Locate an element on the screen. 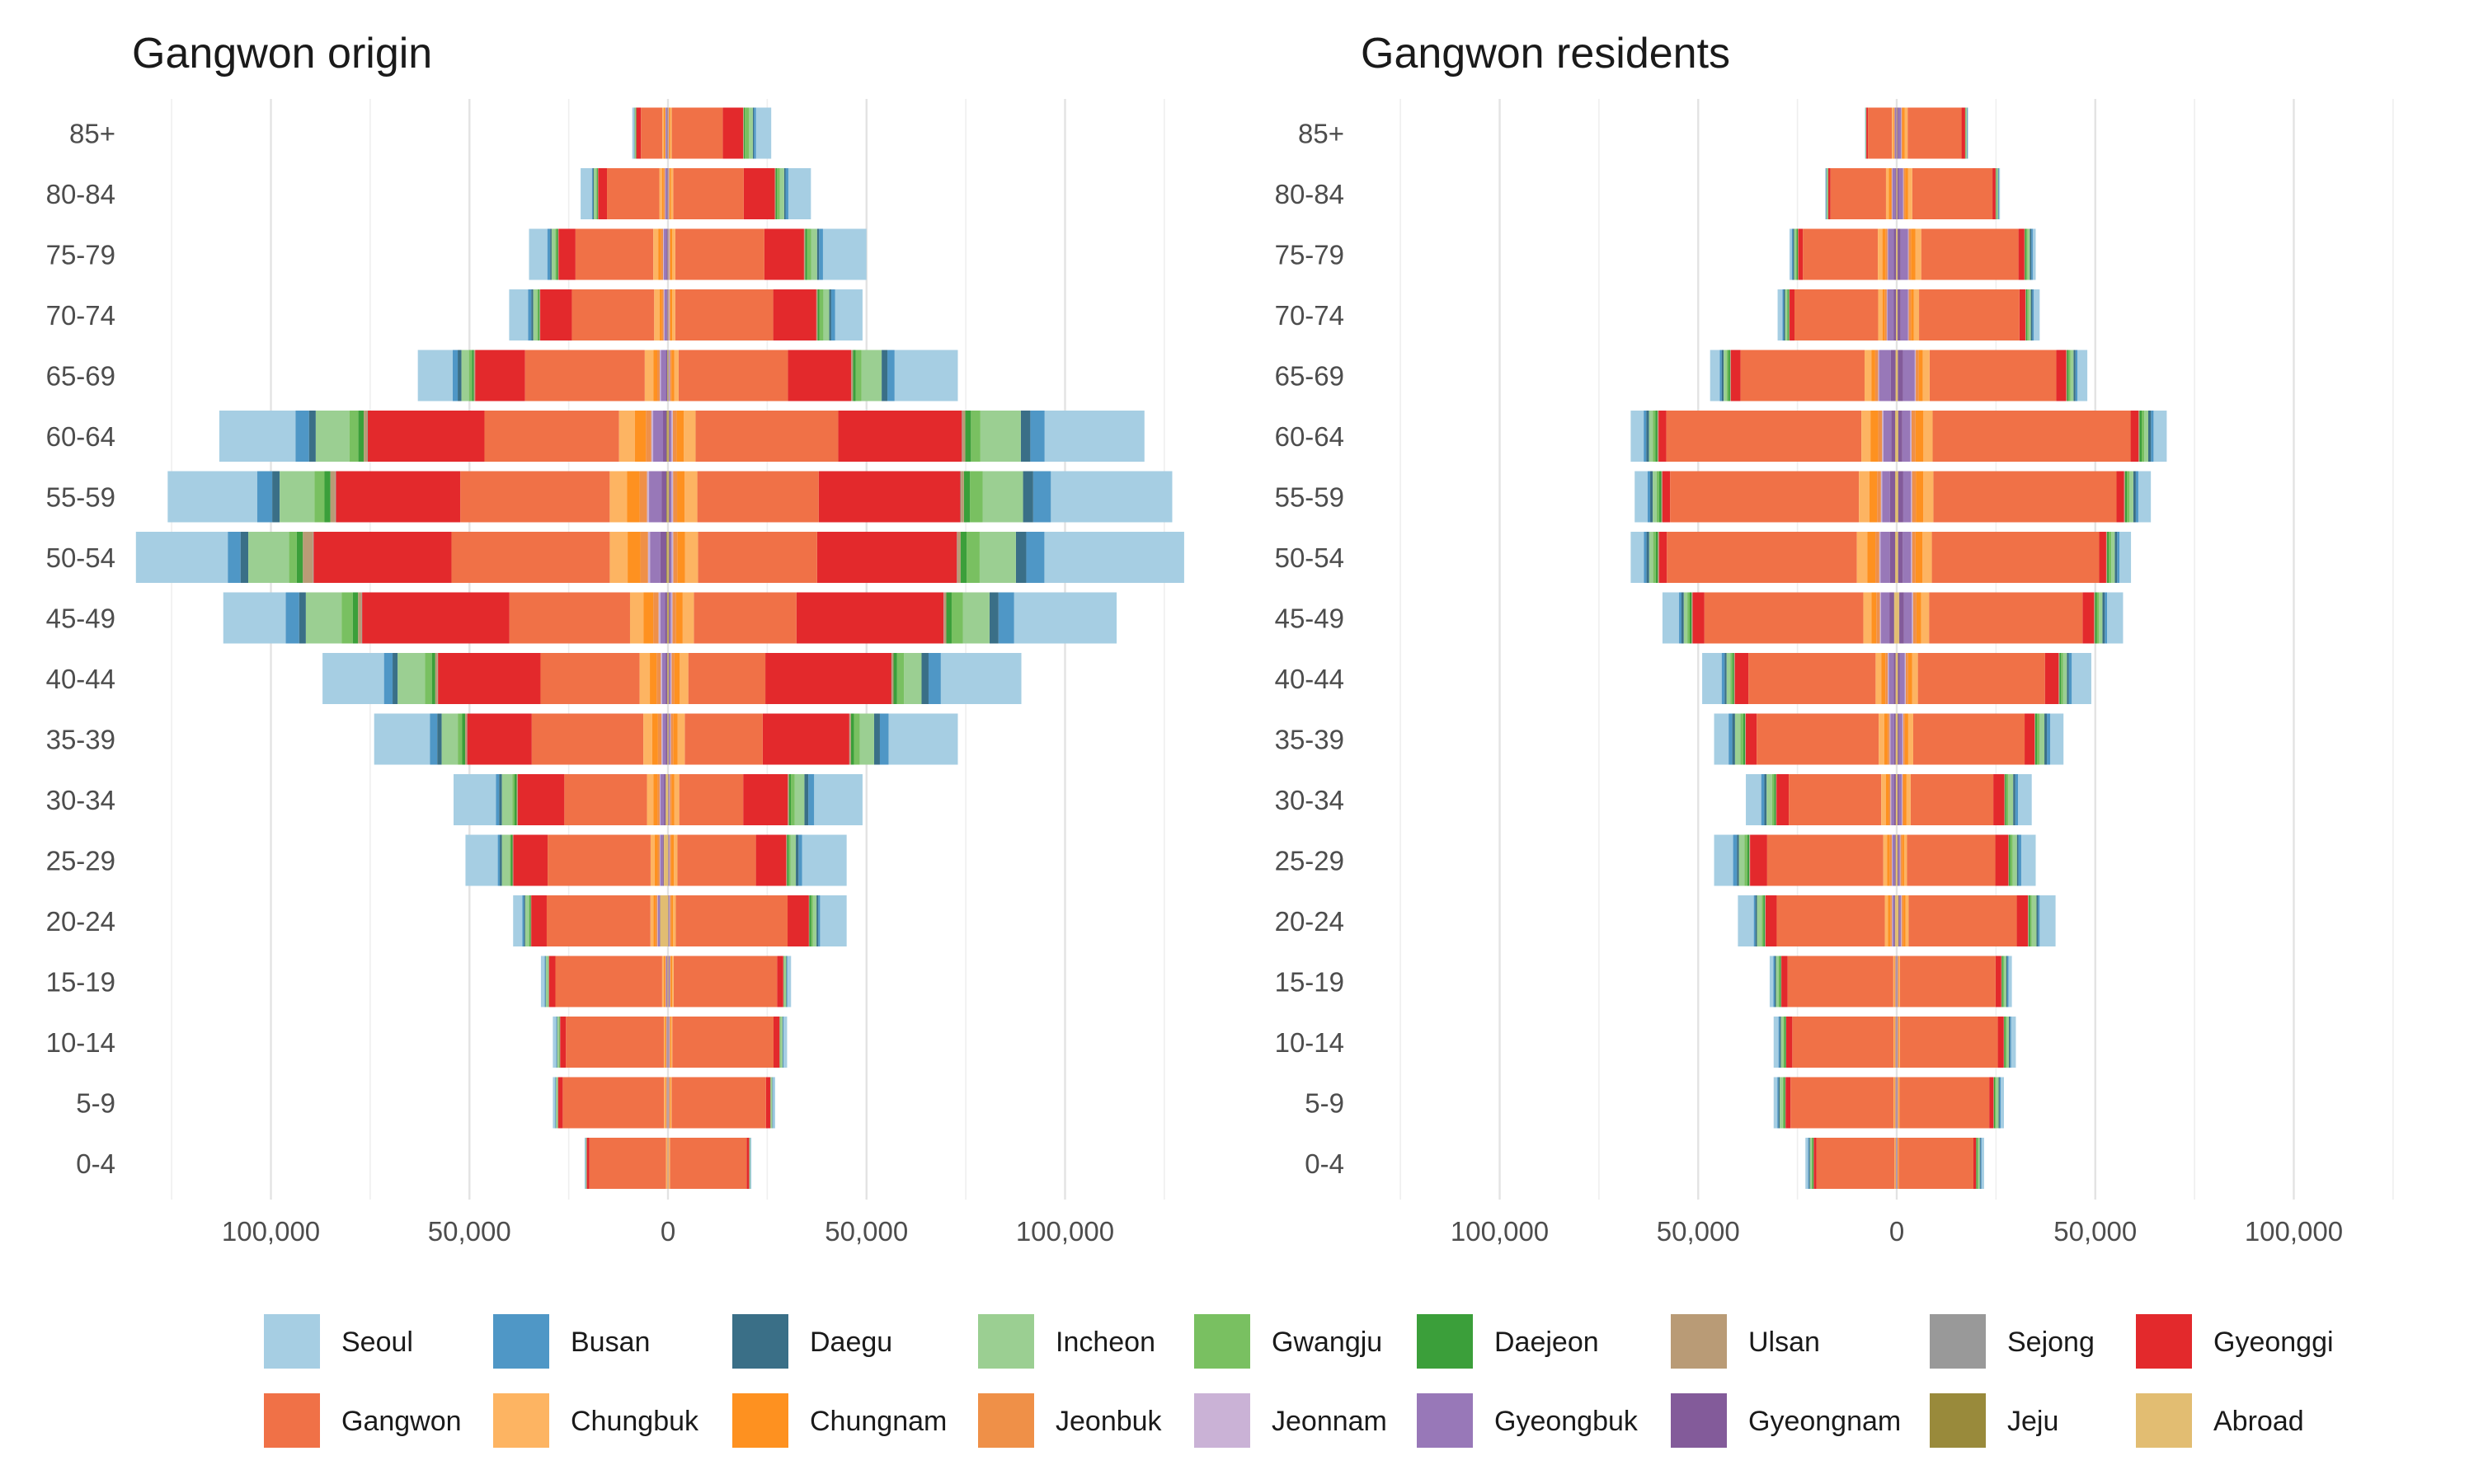  legend-label: Gwangju is located at coordinates (1327, 1342).